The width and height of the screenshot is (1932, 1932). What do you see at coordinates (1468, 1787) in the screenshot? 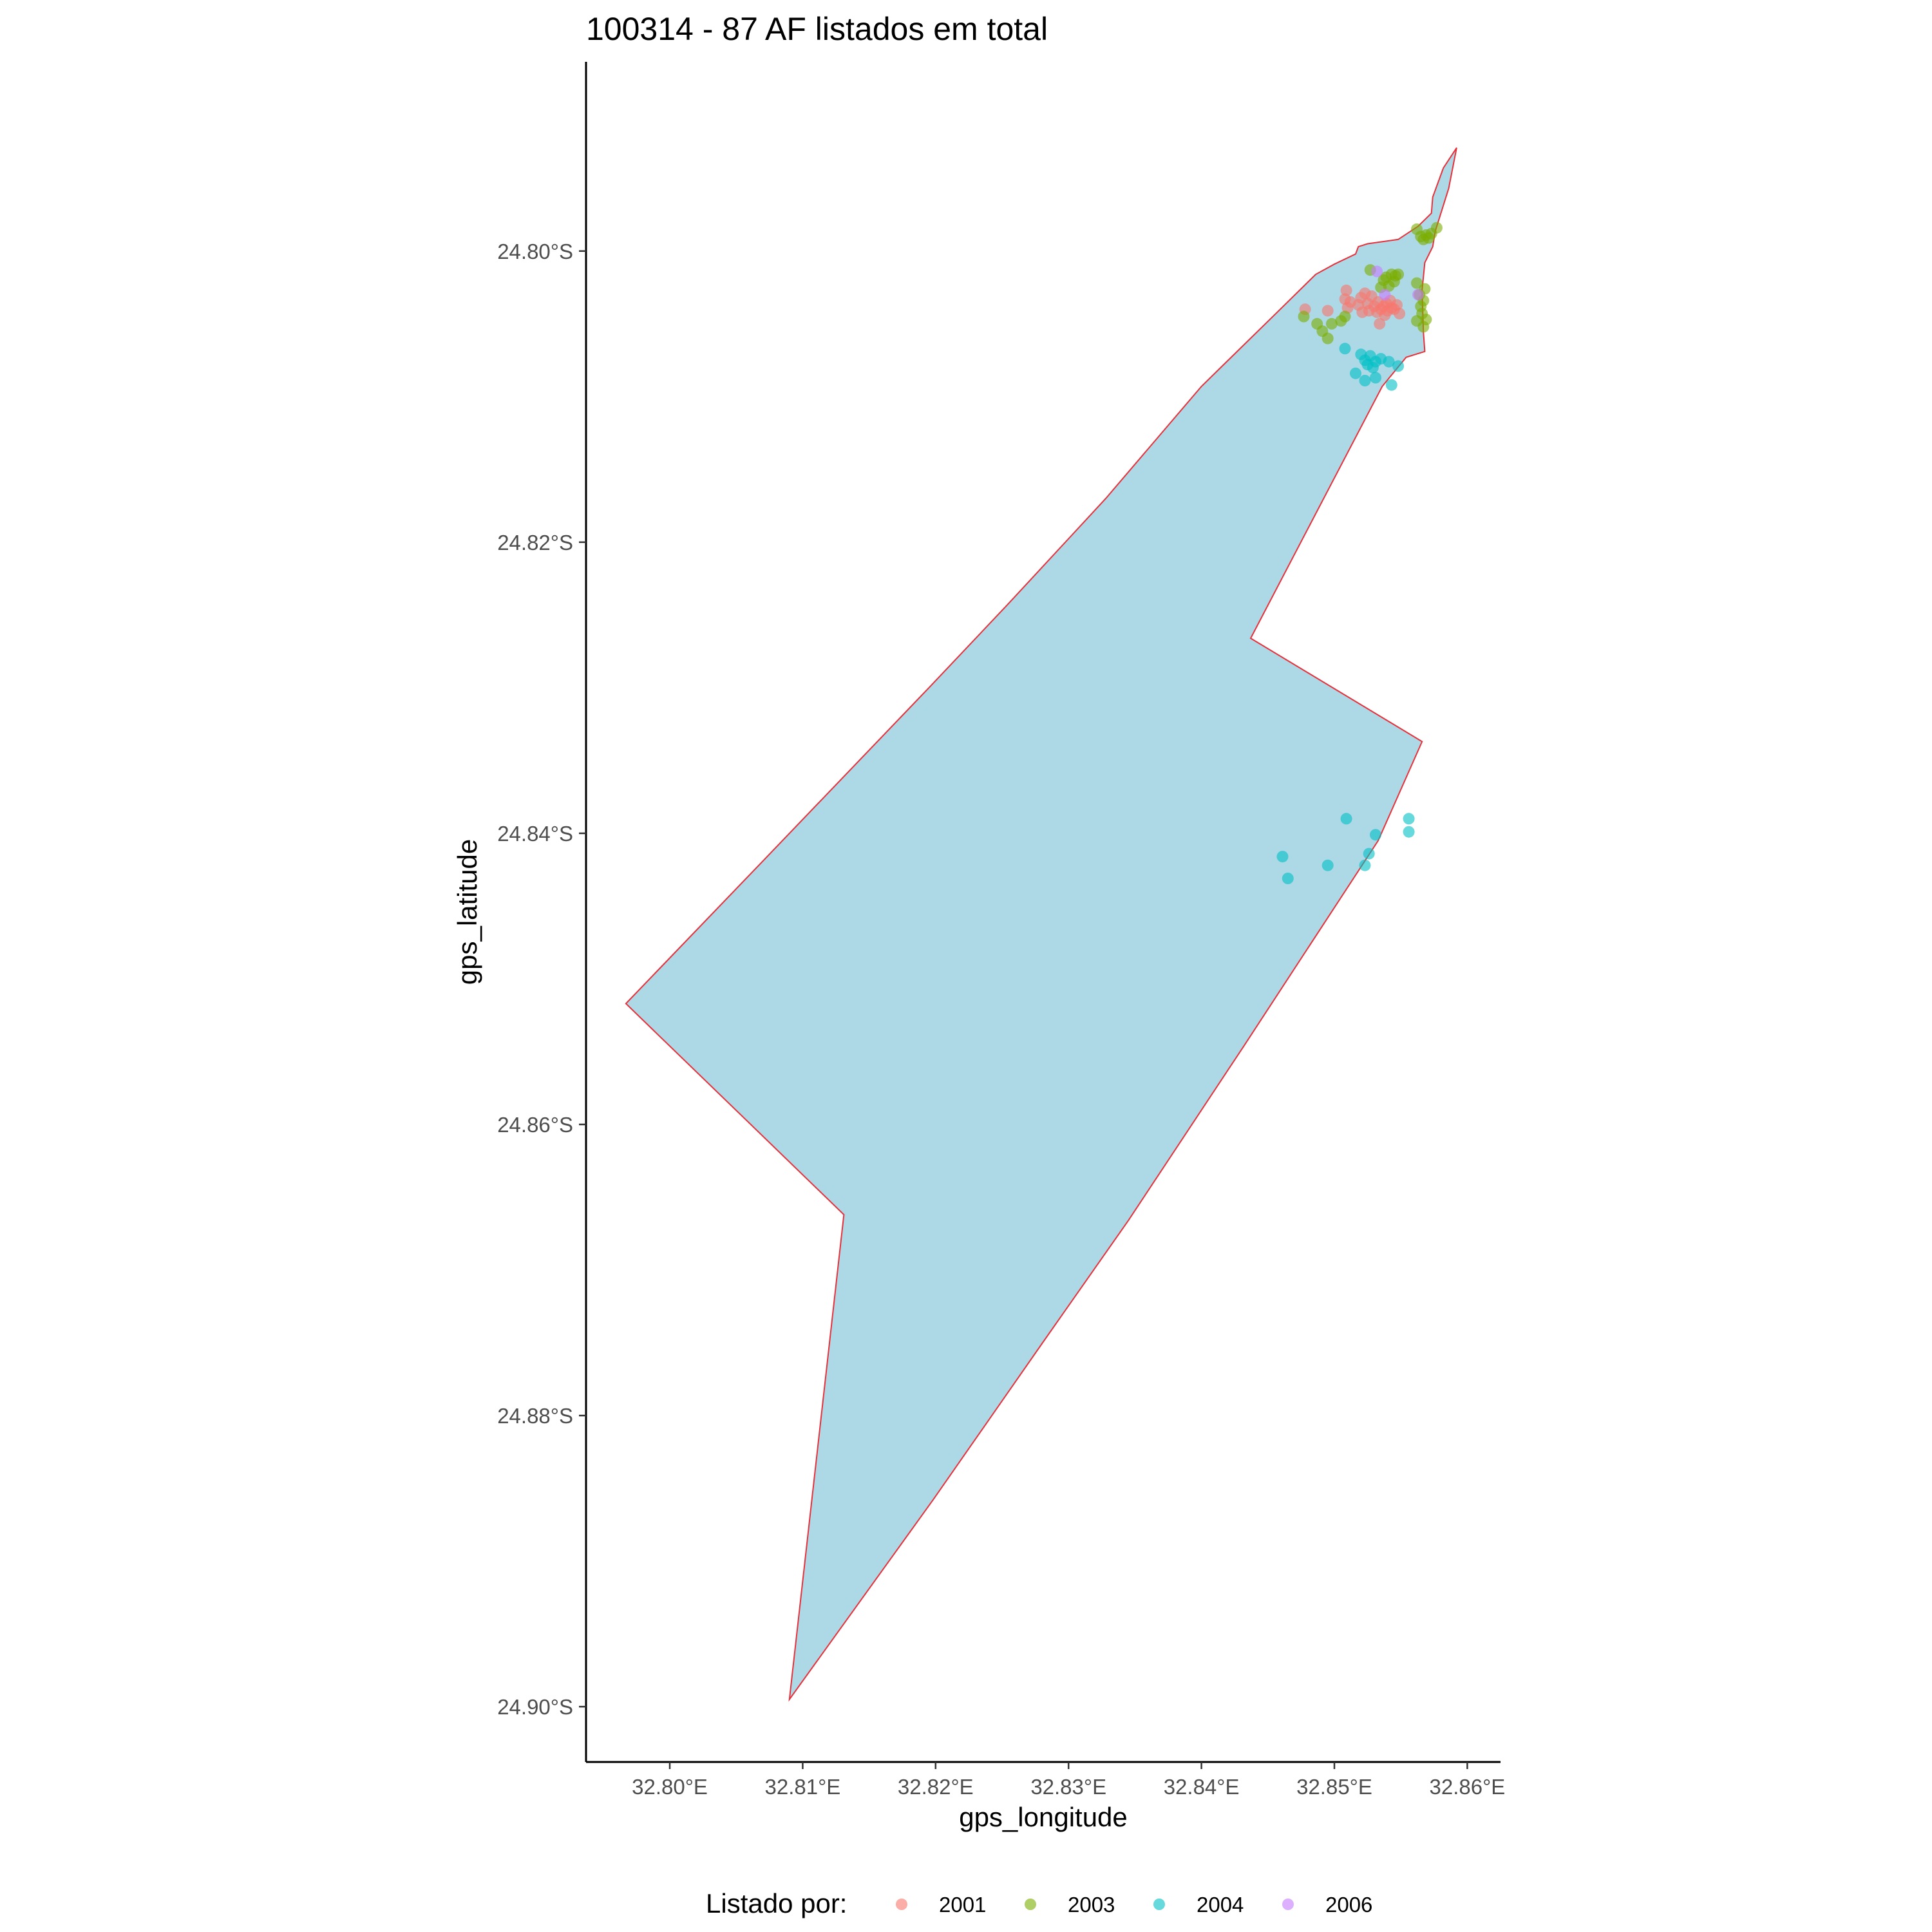
I see `x-tick-label: 32.86°E` at bounding box center [1468, 1787].